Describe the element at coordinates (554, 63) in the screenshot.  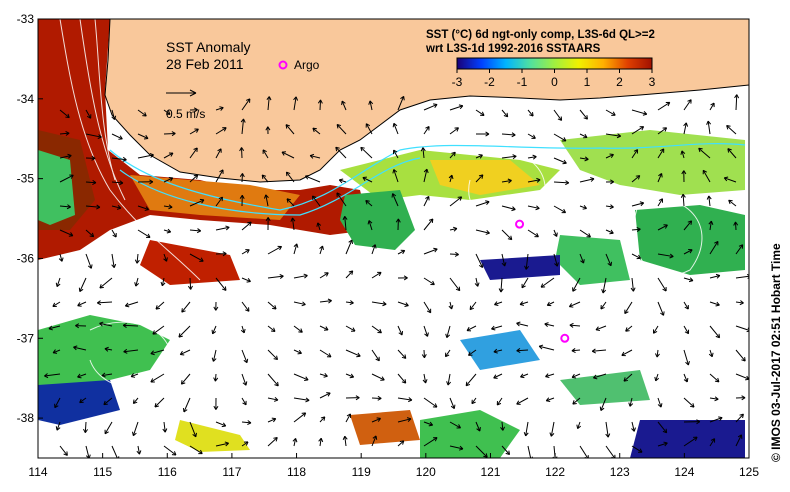
I see `colorbar-scale` at that location.